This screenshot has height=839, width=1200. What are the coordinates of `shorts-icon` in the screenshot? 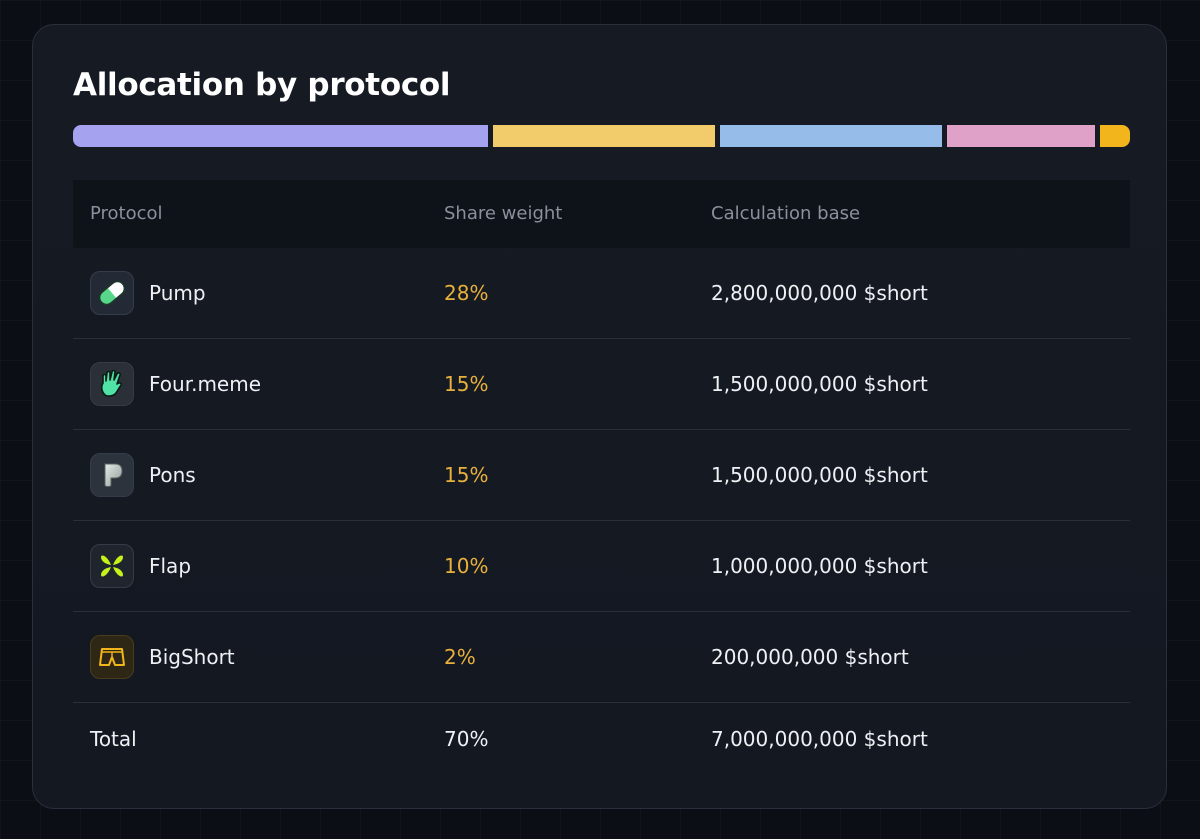 It's located at (112, 657).